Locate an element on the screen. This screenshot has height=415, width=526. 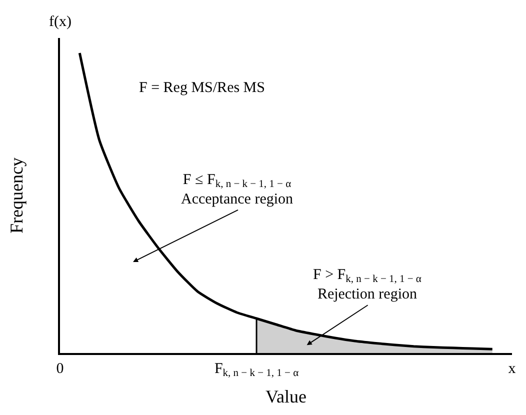
x-tick-label: 0 is located at coordinates (60, 368).